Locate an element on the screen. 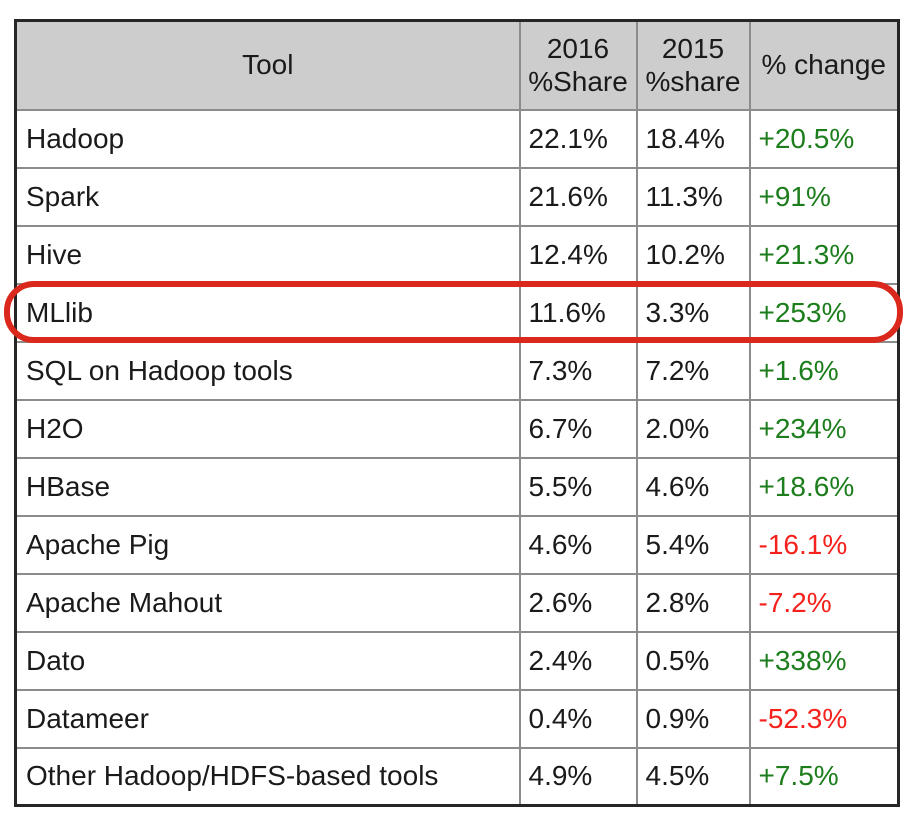 This screenshot has height=818, width=914. table-row-spark: Spark 21.6% 11.3% +91% is located at coordinates (457, 196).